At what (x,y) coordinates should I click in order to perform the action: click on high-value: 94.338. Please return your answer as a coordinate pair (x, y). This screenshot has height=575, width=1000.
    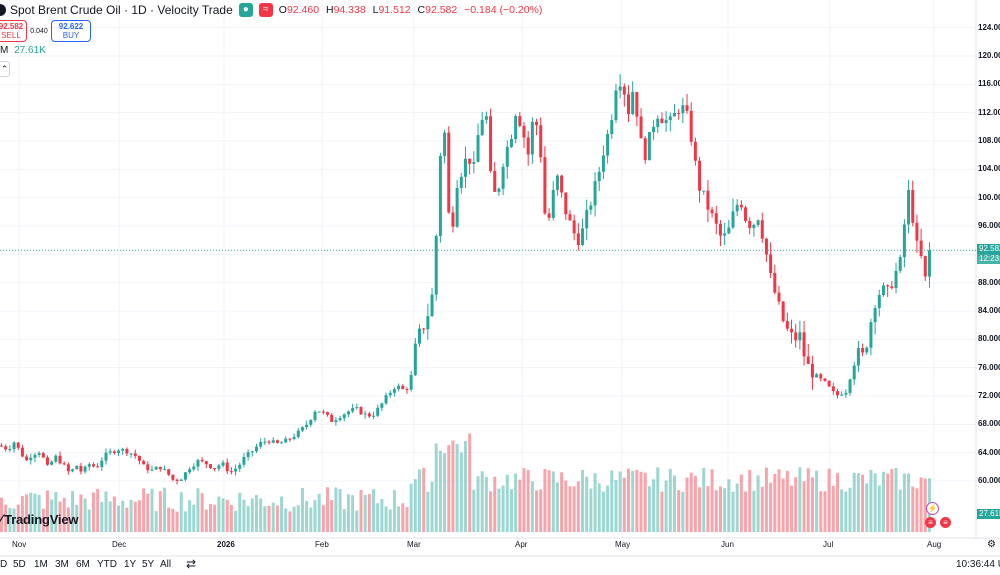
    Looking at the image, I should click on (349, 10).